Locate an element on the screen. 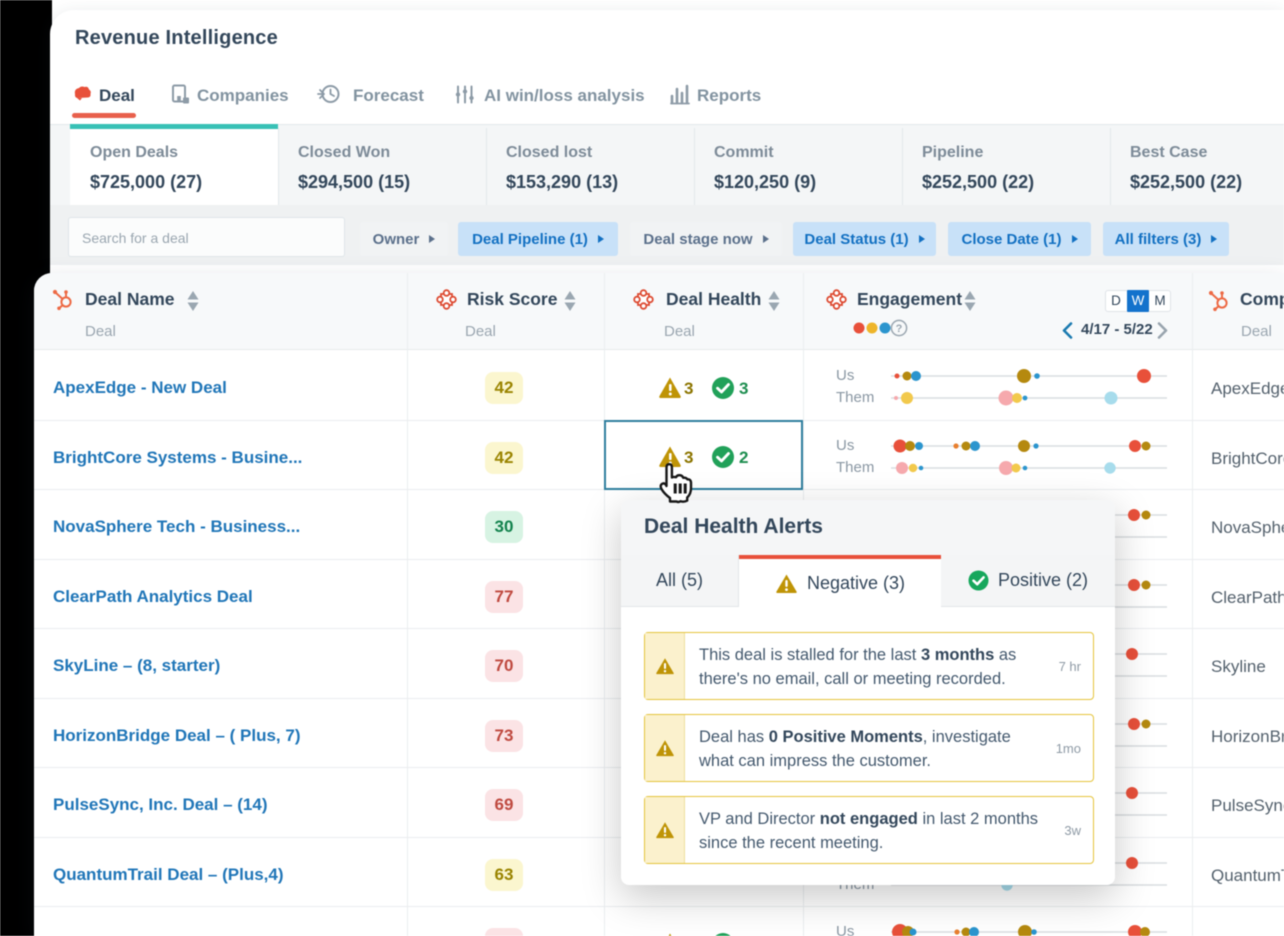  svg-text: 2 is located at coordinates (743, 457).